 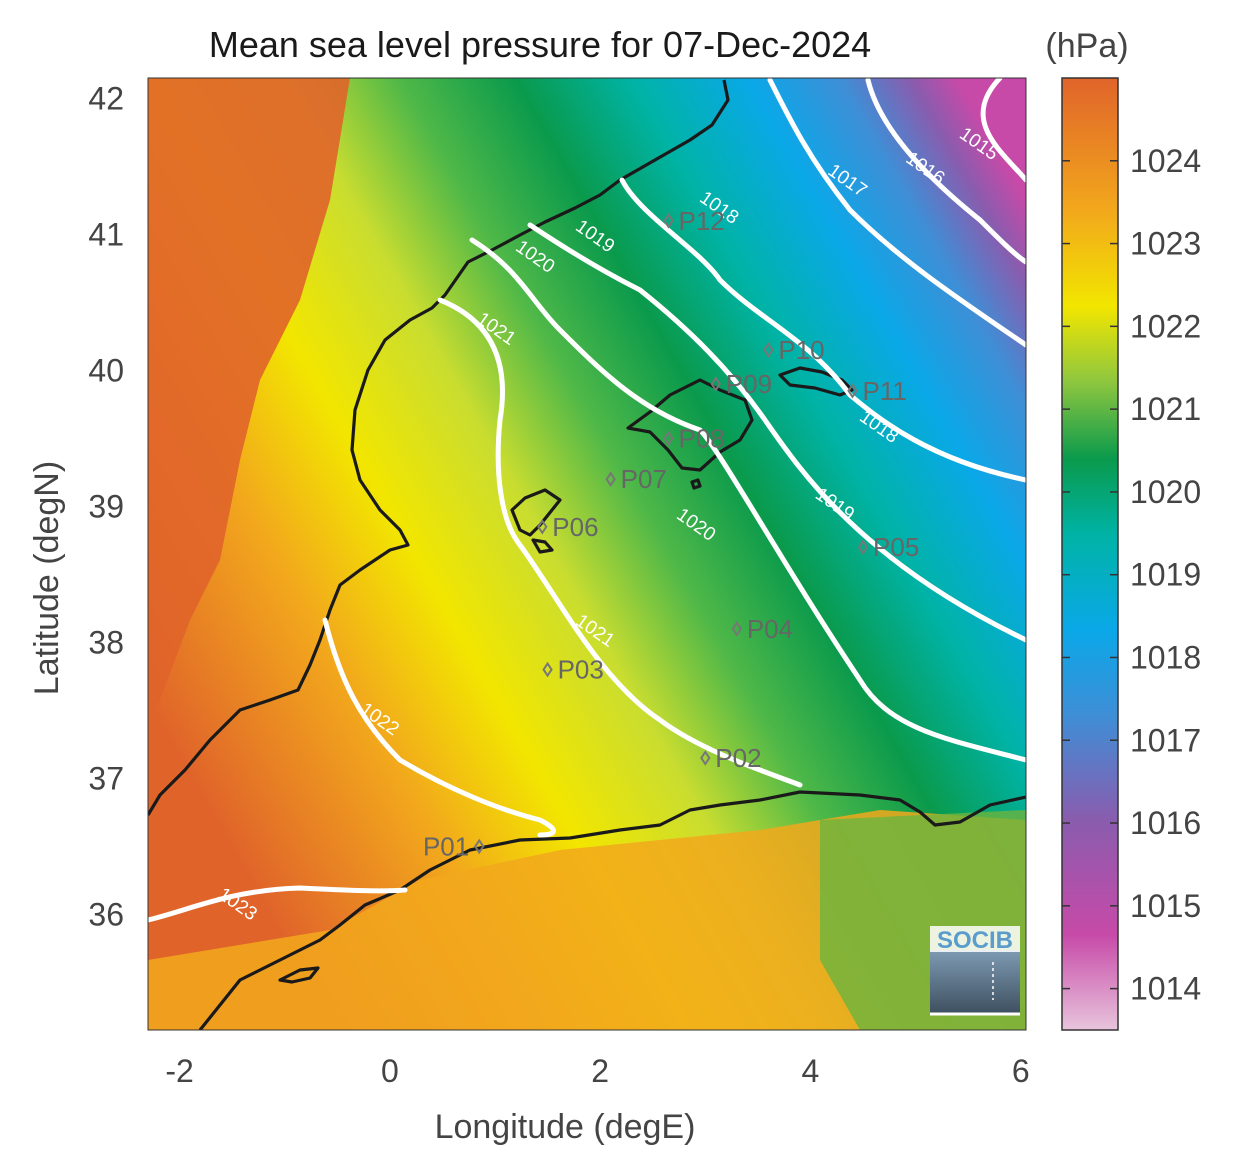 I want to click on x-tick-label: 4, so click(x=811, y=1071).